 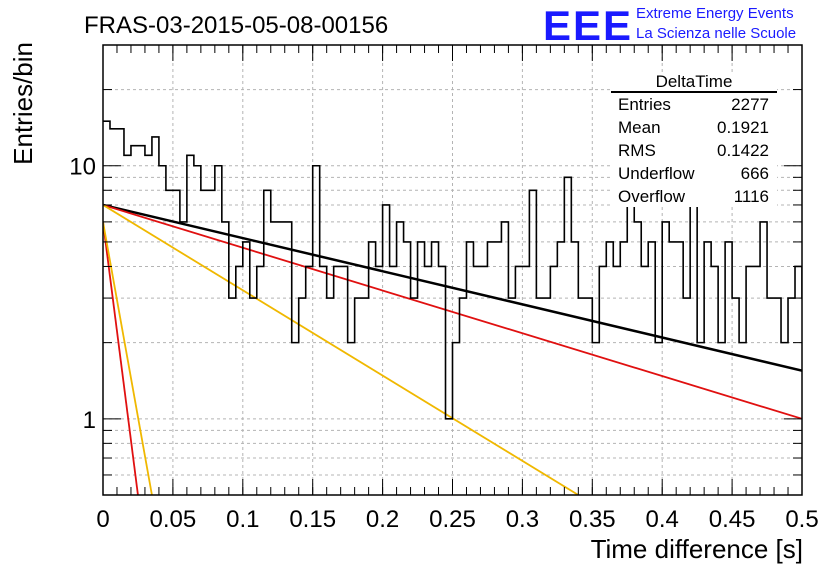 I want to click on x-tick-label: 0.1, so click(x=242, y=519).